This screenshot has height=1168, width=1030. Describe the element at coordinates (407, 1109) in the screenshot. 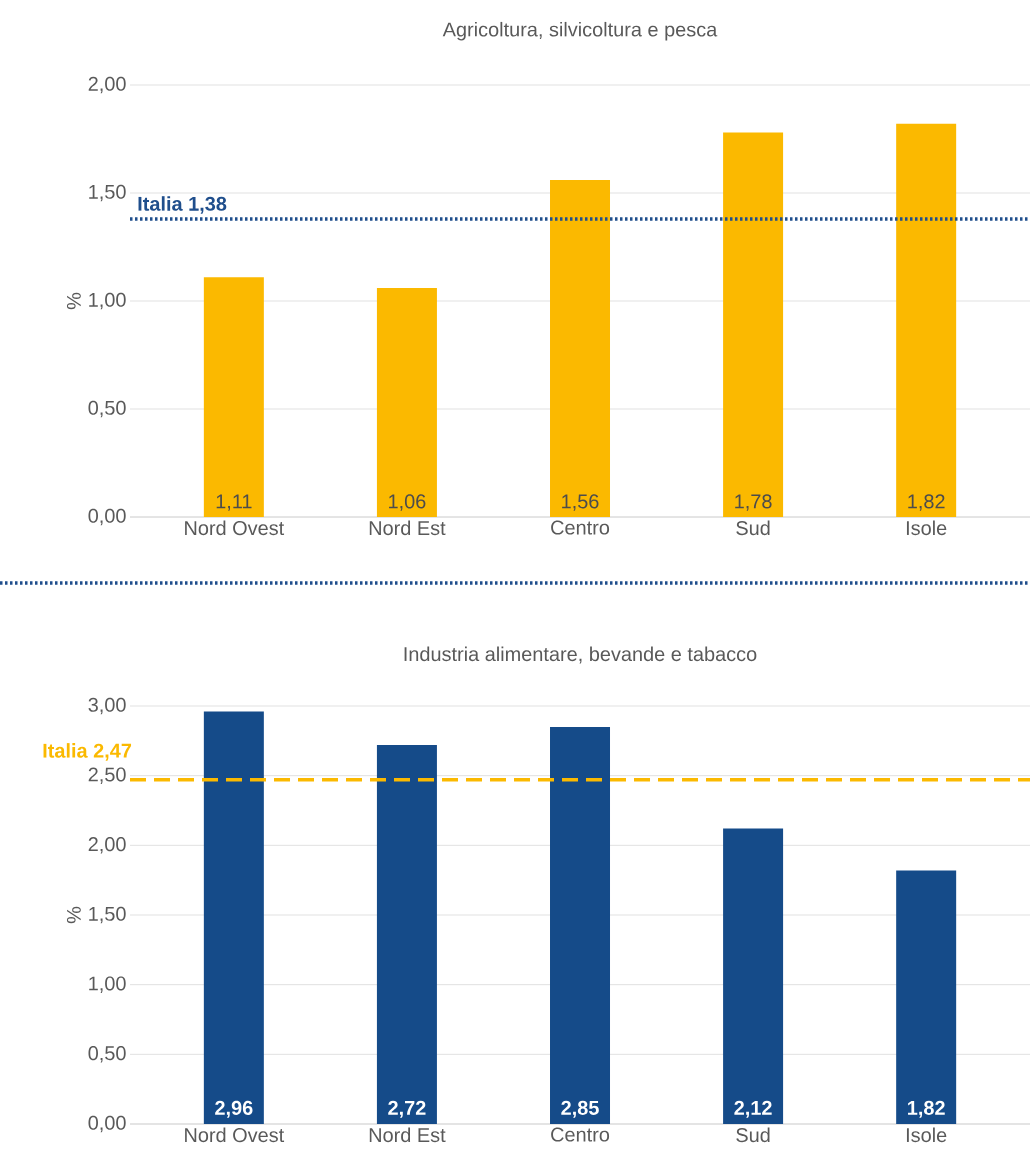

I see `data-label: 2,72` at that location.